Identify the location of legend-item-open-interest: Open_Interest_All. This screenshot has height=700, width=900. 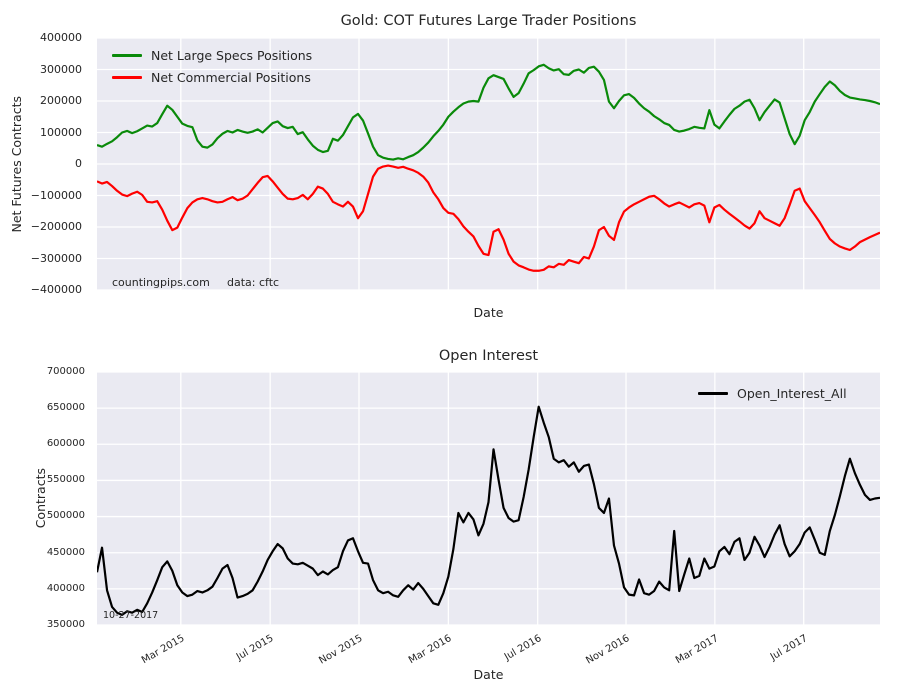
(772, 393).